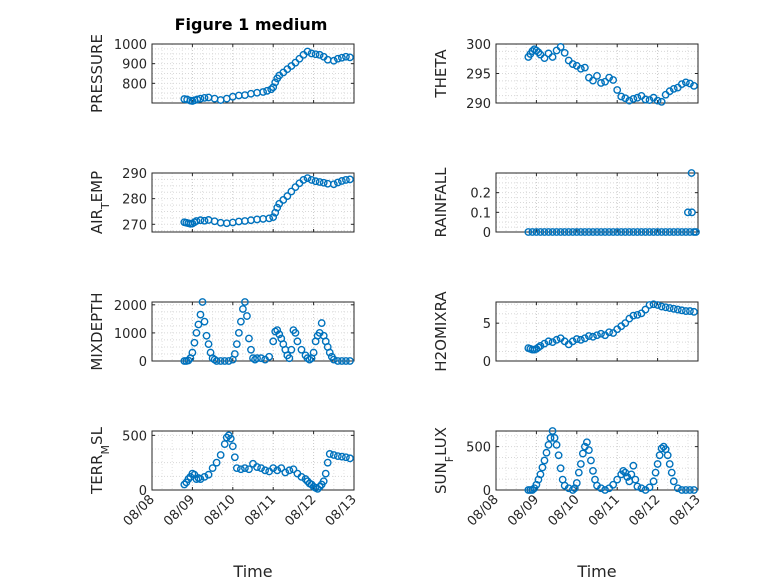  What do you see at coordinates (480, 213) in the screenshot?
I see `y-tick-label: 0.1` at bounding box center [480, 213].